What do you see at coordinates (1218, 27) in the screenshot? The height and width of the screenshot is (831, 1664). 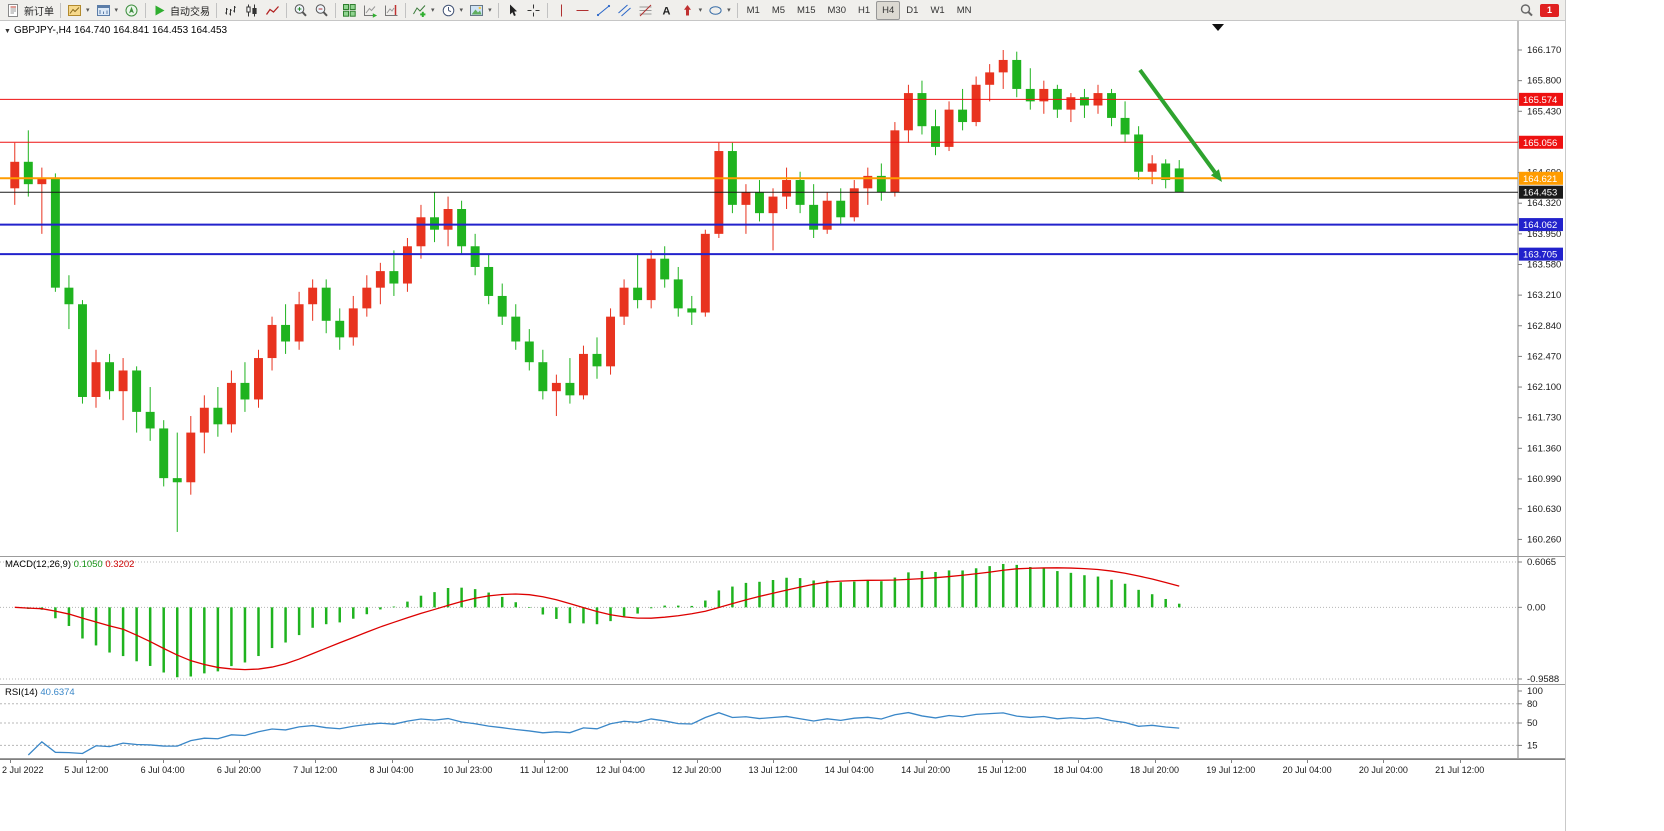 I see `chart-shift-marker` at bounding box center [1218, 27].